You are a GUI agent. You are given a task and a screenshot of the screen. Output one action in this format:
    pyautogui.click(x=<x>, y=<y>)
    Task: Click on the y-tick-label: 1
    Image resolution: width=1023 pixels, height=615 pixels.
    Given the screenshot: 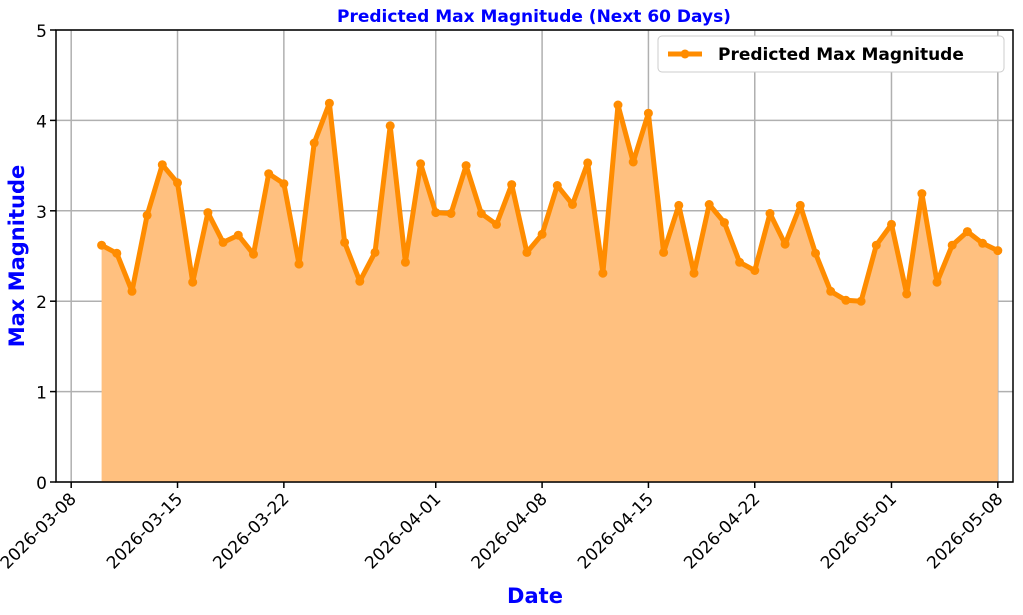 What is the action you would take?
    pyautogui.click(x=41, y=394)
    